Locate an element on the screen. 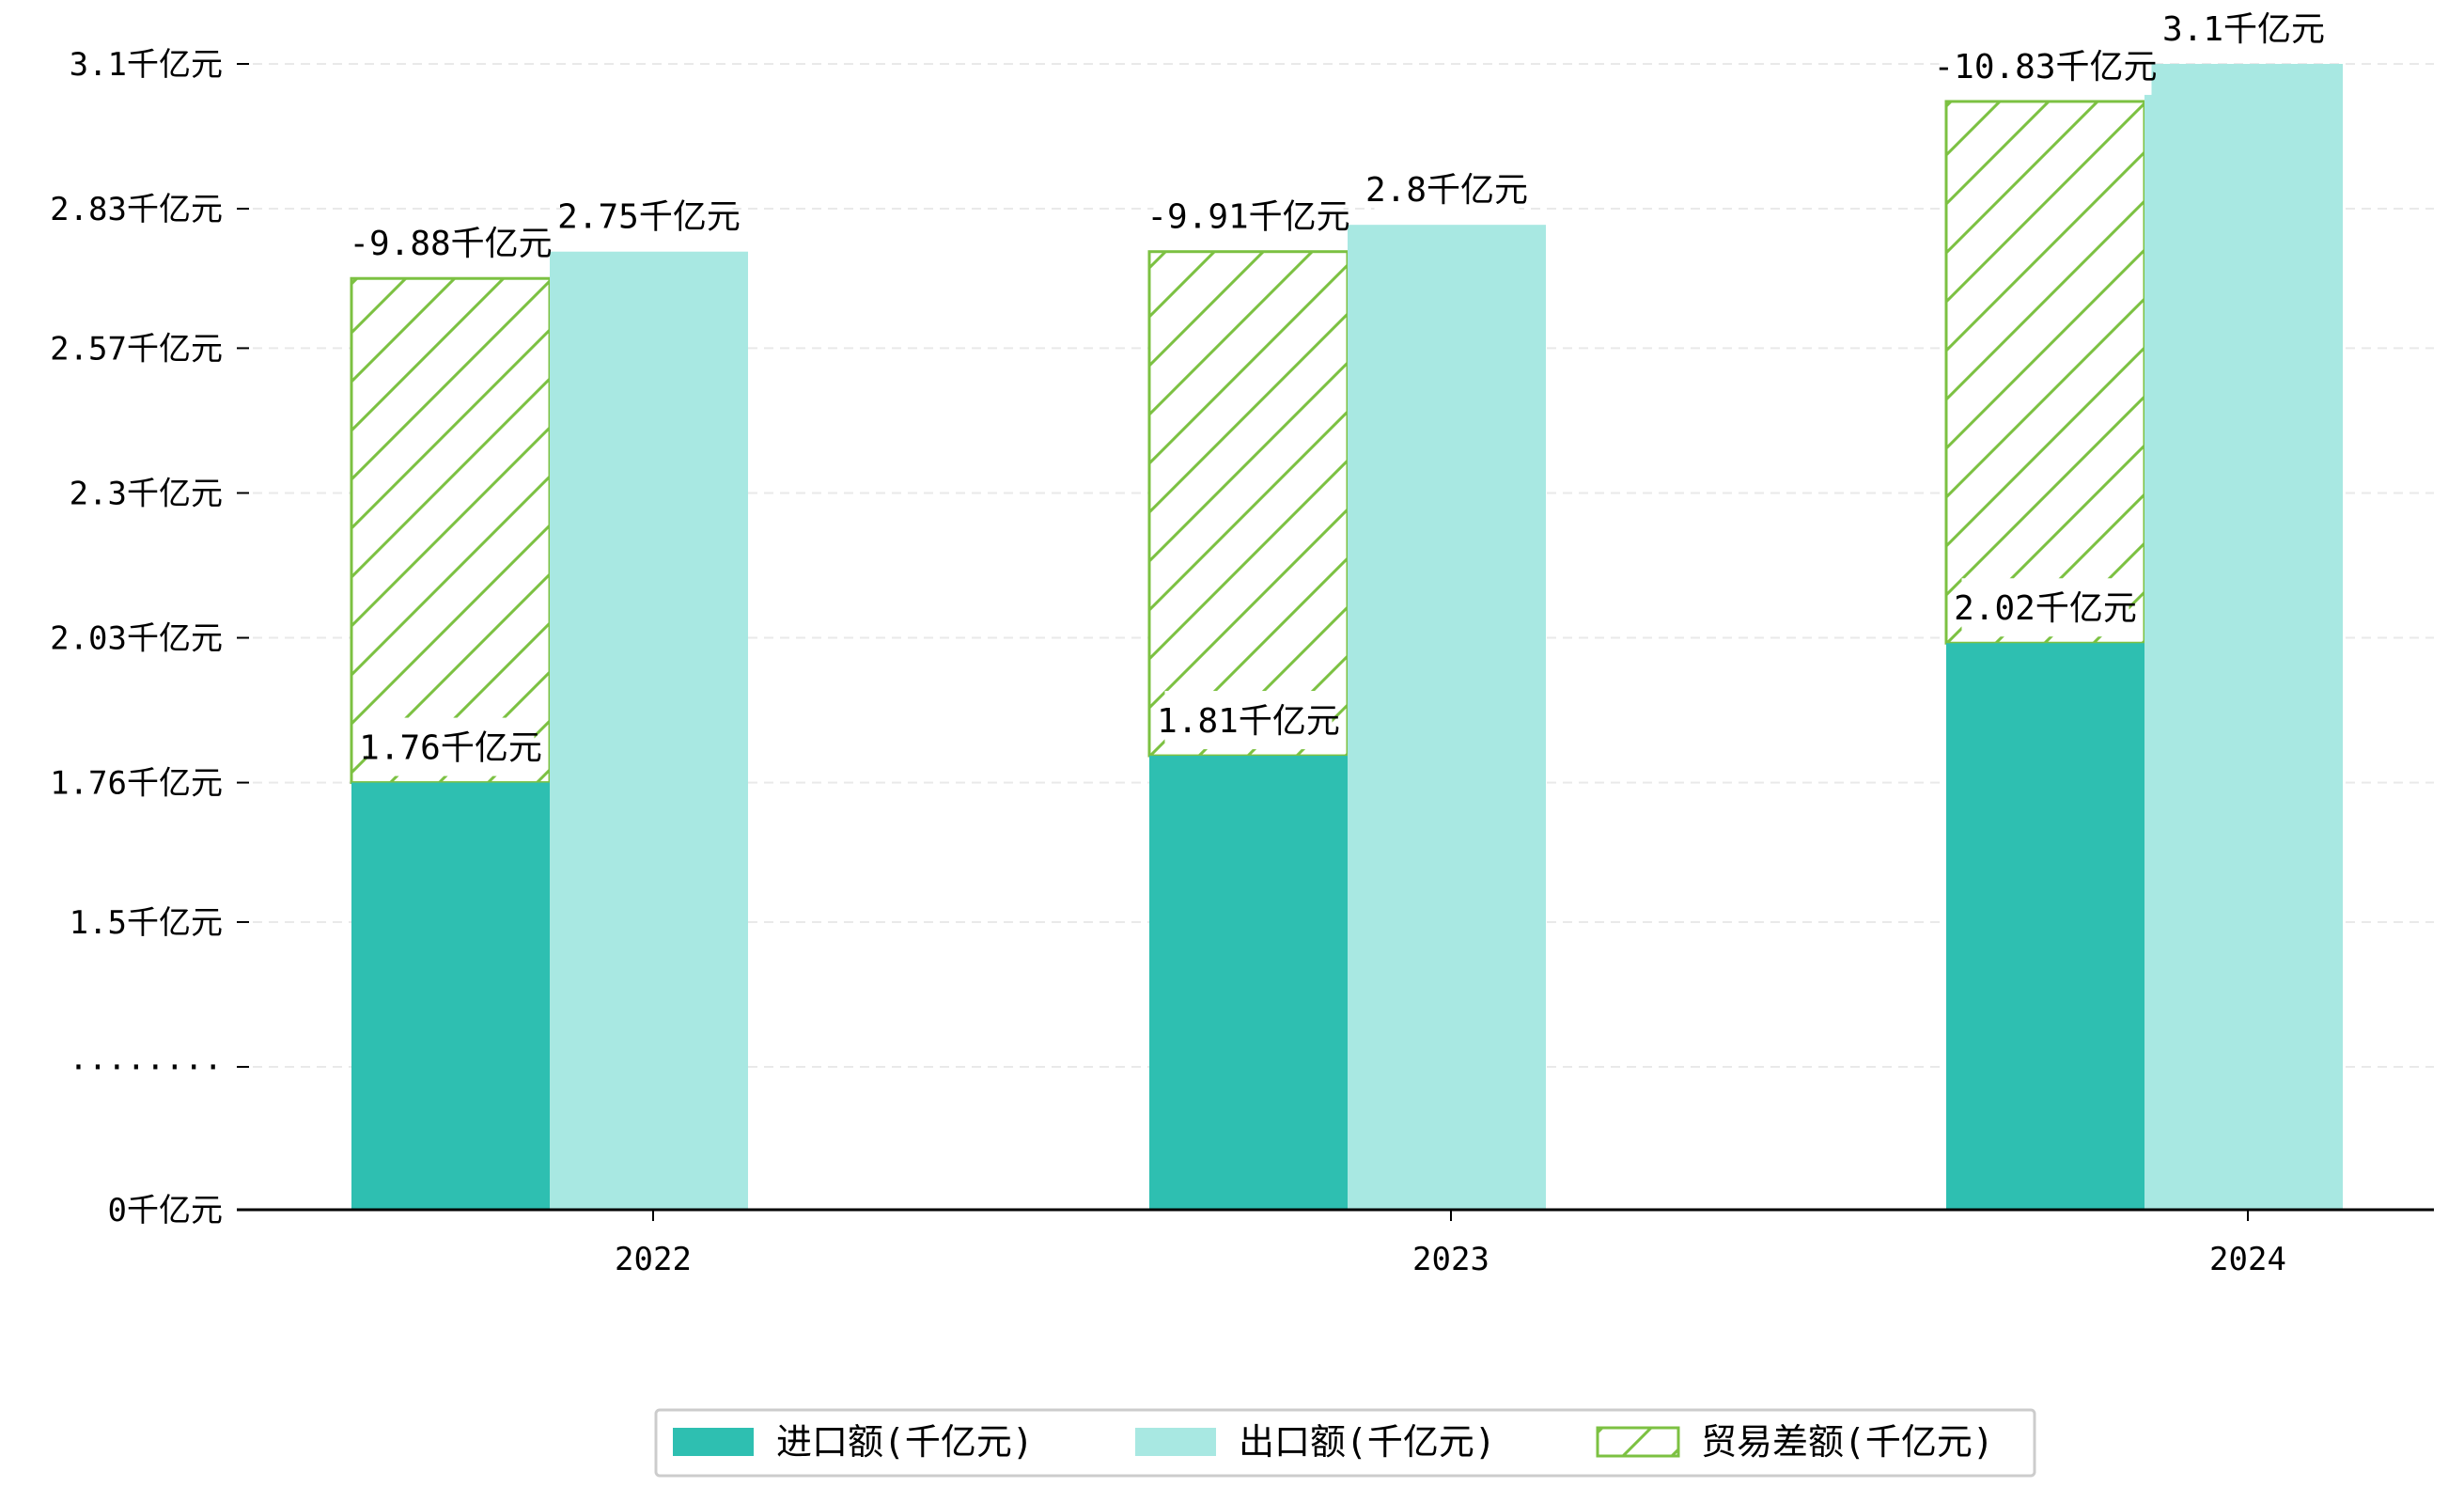 The width and height of the screenshot is (2464, 1503). y-tick-label: 2.3千亿元 is located at coordinates (146, 493).